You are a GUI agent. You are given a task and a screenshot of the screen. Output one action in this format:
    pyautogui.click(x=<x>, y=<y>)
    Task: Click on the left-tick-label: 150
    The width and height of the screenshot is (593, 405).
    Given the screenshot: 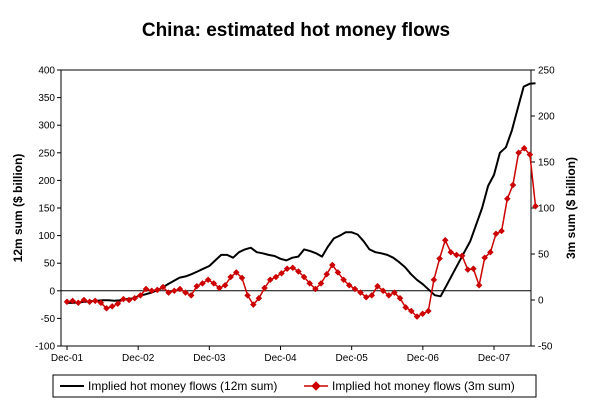 What is the action you would take?
    pyautogui.click(x=46, y=209)
    